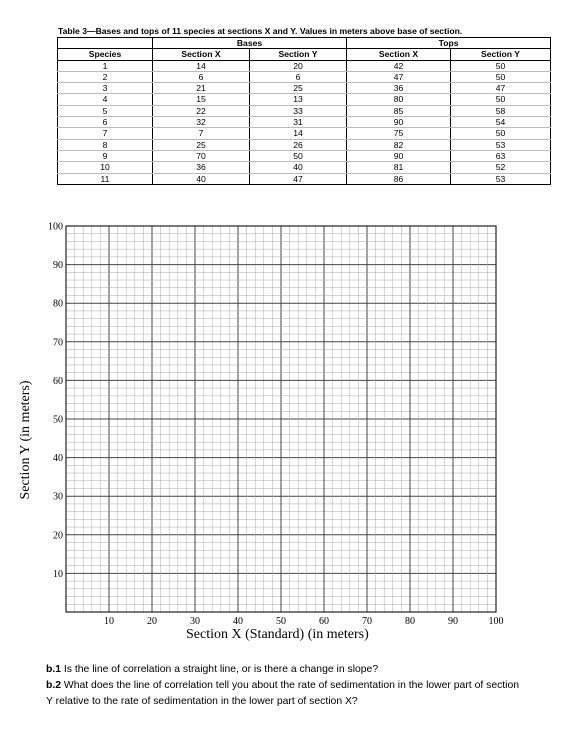 The width and height of the screenshot is (563, 742). I want to click on table-row: 8 25 26 82 53, so click(304, 144).